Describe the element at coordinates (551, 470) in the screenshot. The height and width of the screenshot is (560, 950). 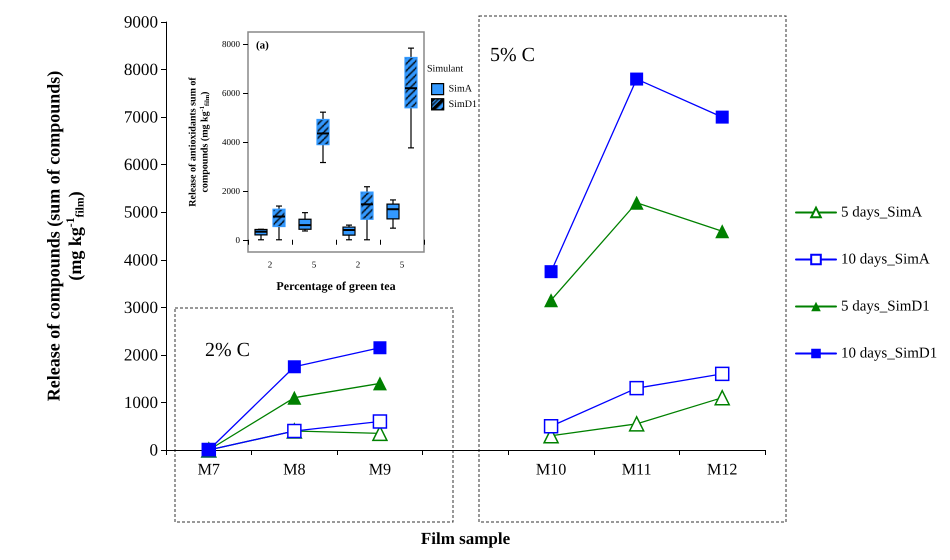
I see `x-tick-label: M10` at that location.